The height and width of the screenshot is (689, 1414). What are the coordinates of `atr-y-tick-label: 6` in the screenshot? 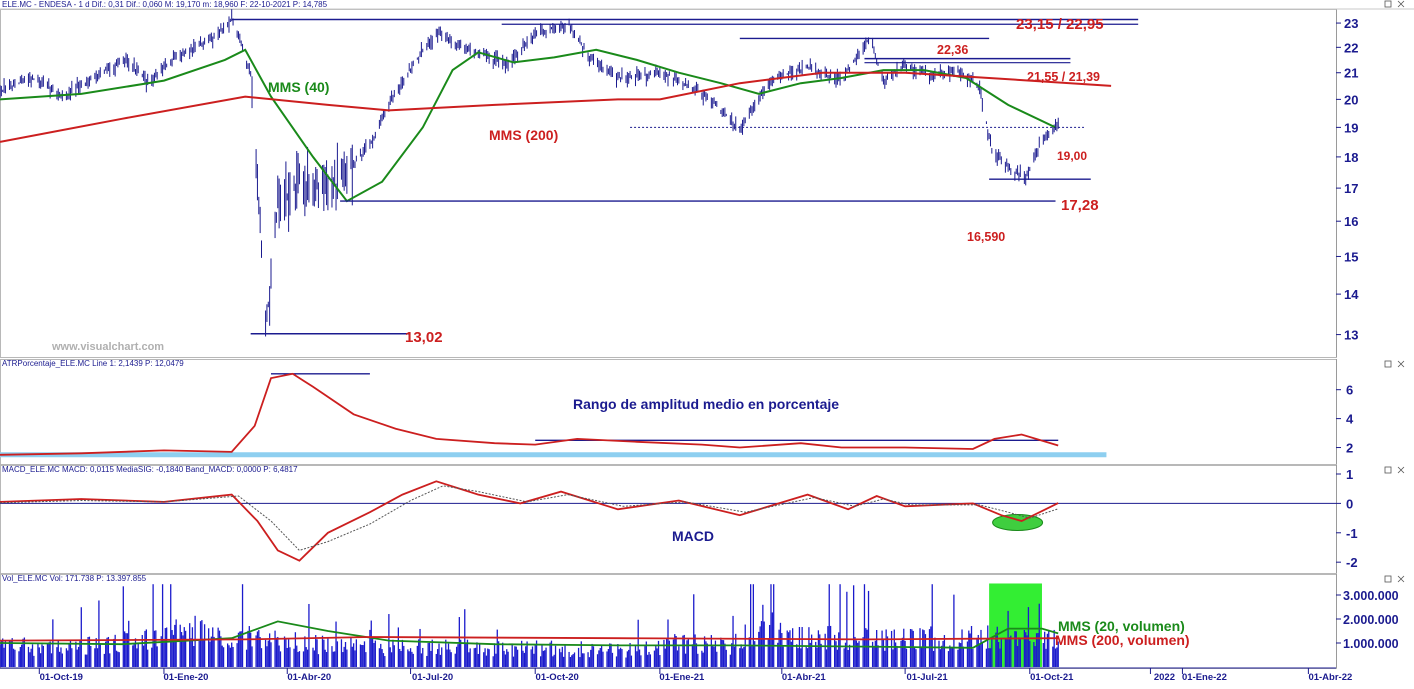 It's located at (1349, 390).